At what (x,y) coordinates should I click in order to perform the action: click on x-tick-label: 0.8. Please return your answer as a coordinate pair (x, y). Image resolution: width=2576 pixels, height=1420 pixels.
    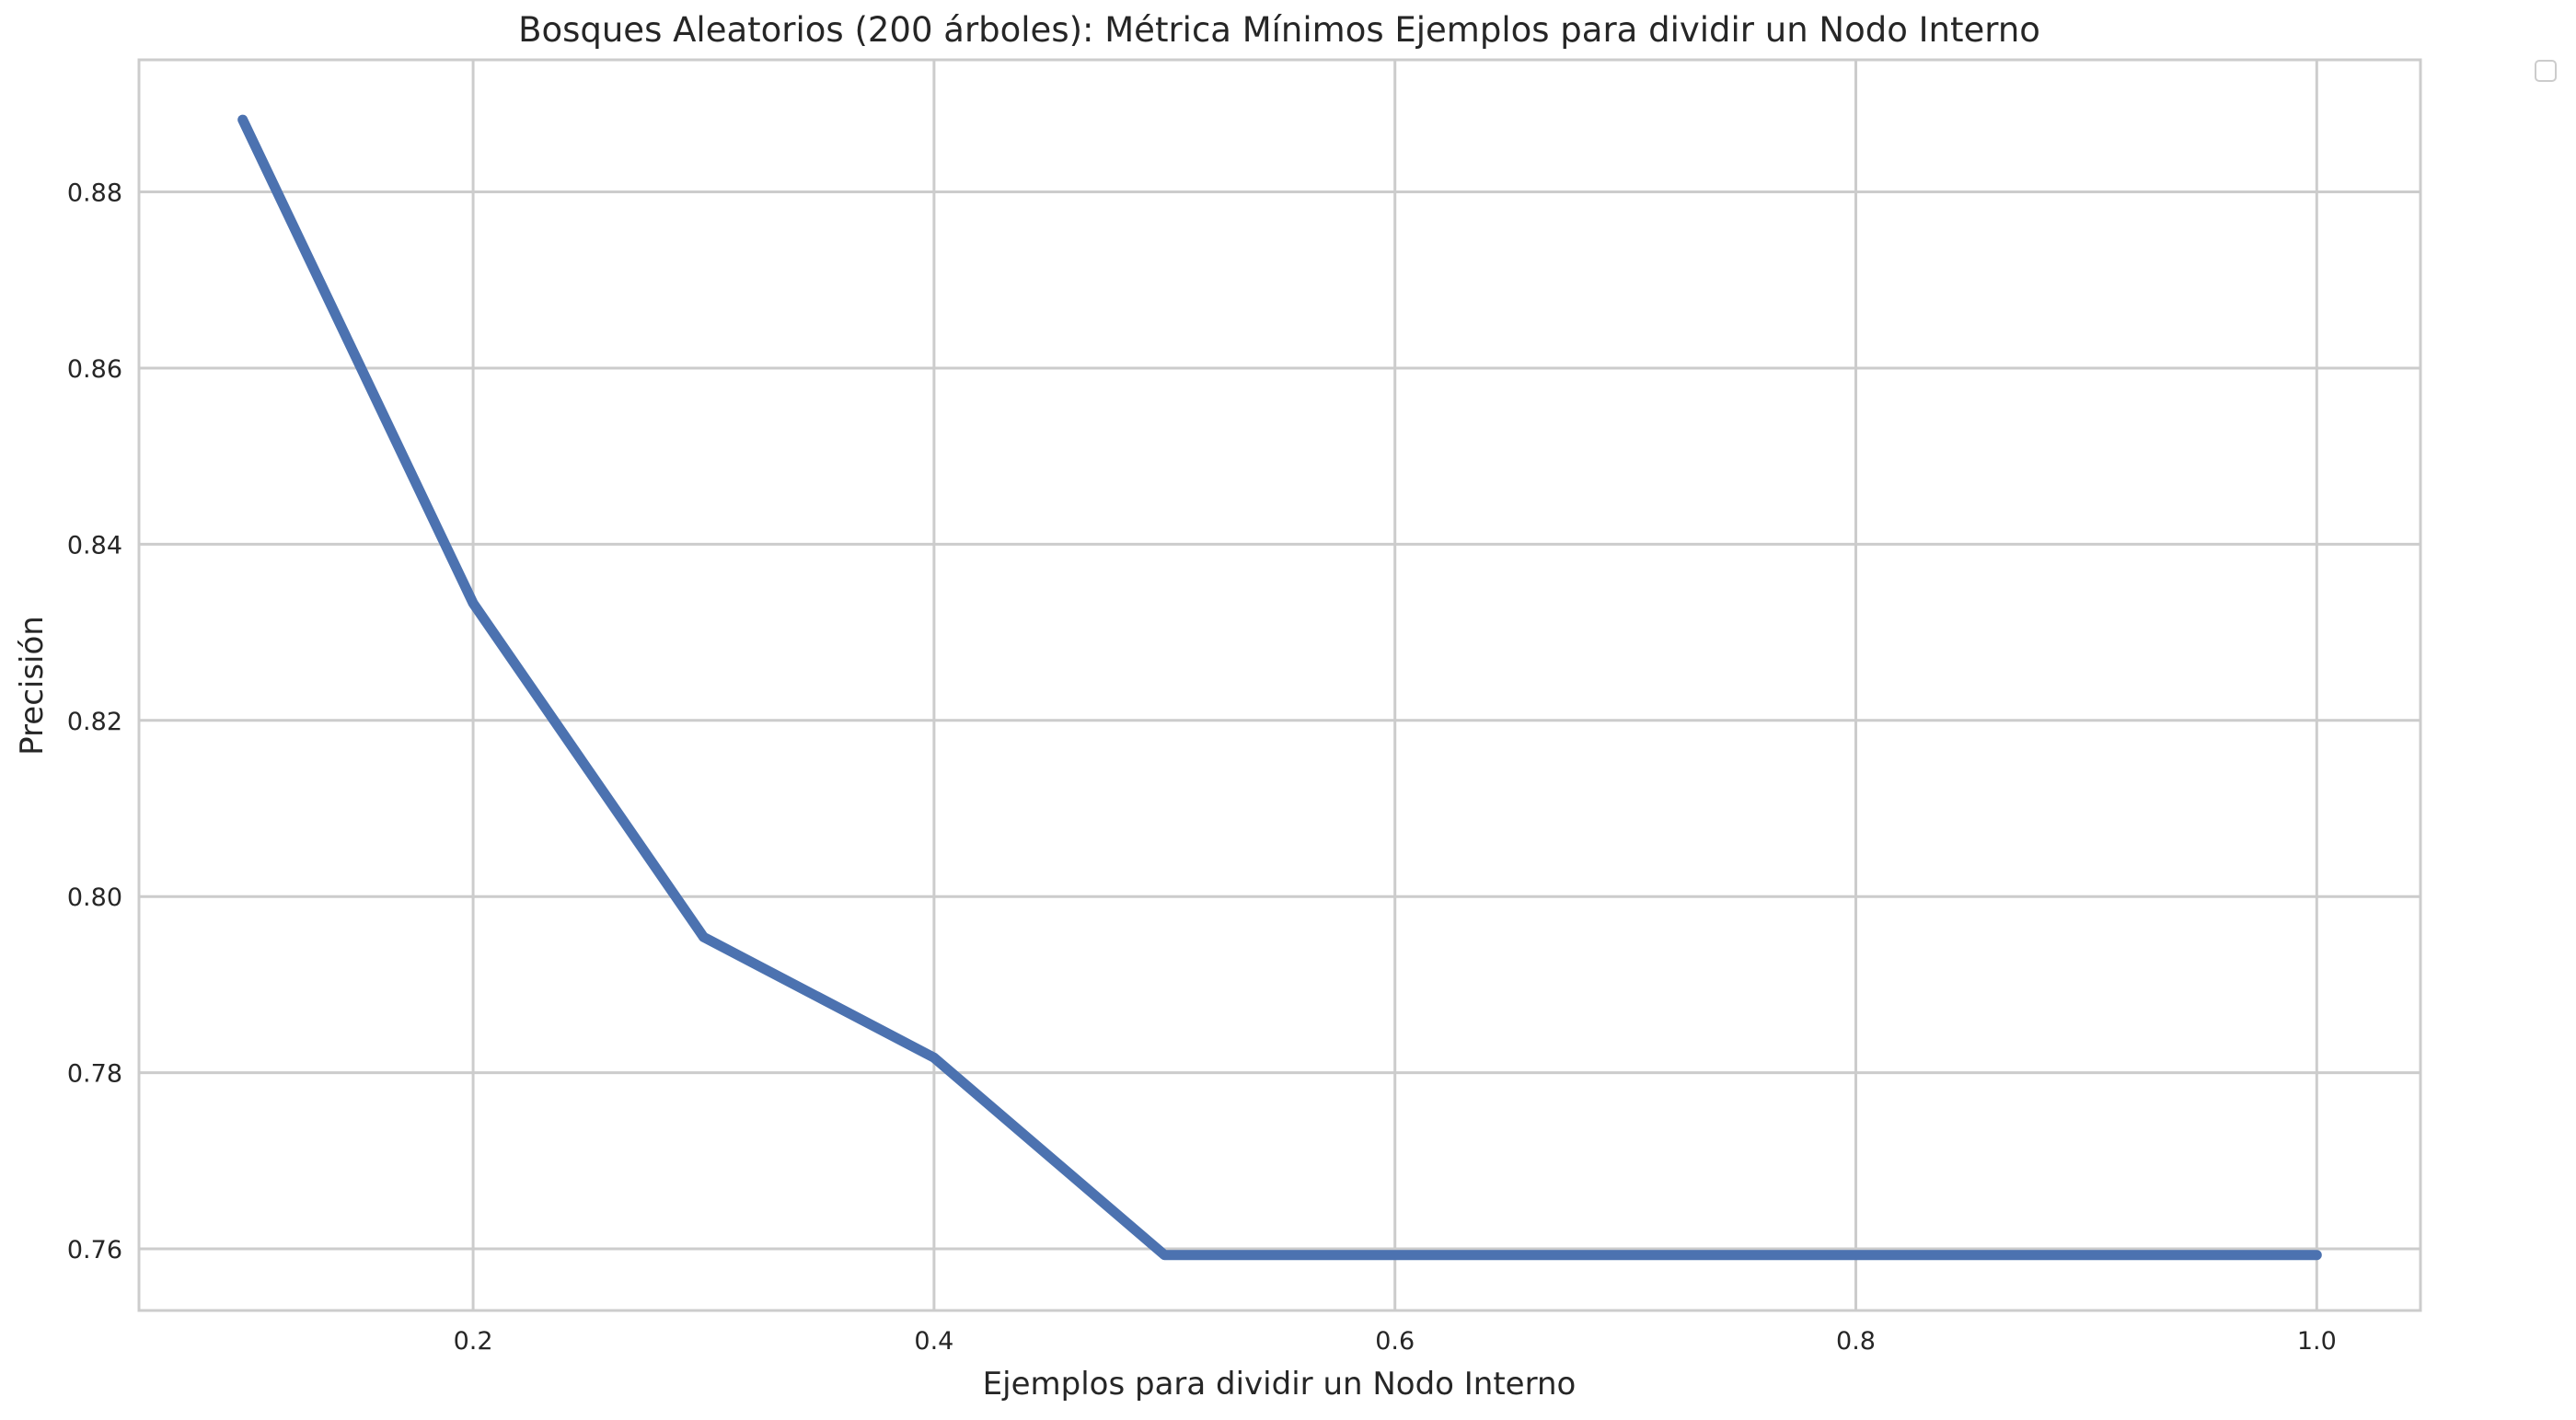
    Looking at the image, I should click on (1856, 1341).